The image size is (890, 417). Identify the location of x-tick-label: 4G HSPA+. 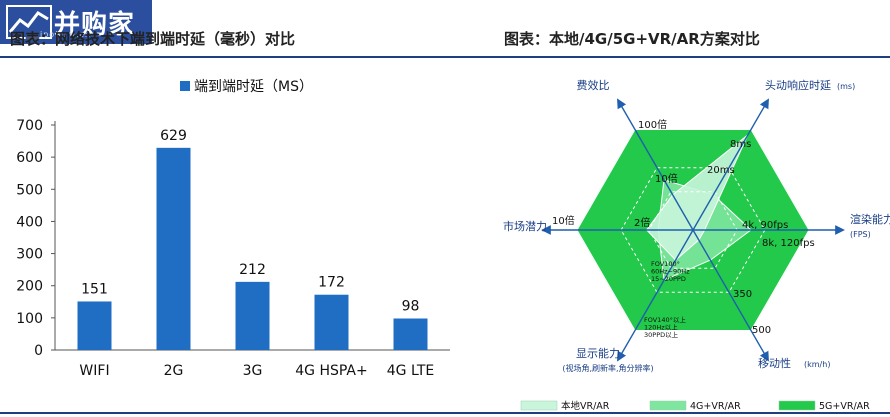
(331, 371).